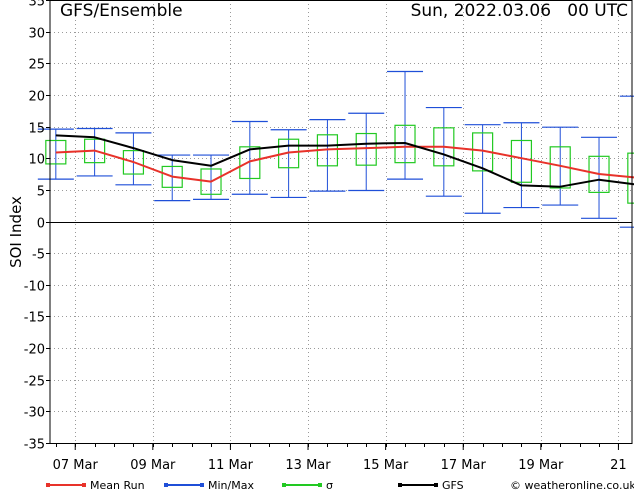 The height and width of the screenshot is (490, 634). I want to click on y-tick-label: -5, so click(38, 255).